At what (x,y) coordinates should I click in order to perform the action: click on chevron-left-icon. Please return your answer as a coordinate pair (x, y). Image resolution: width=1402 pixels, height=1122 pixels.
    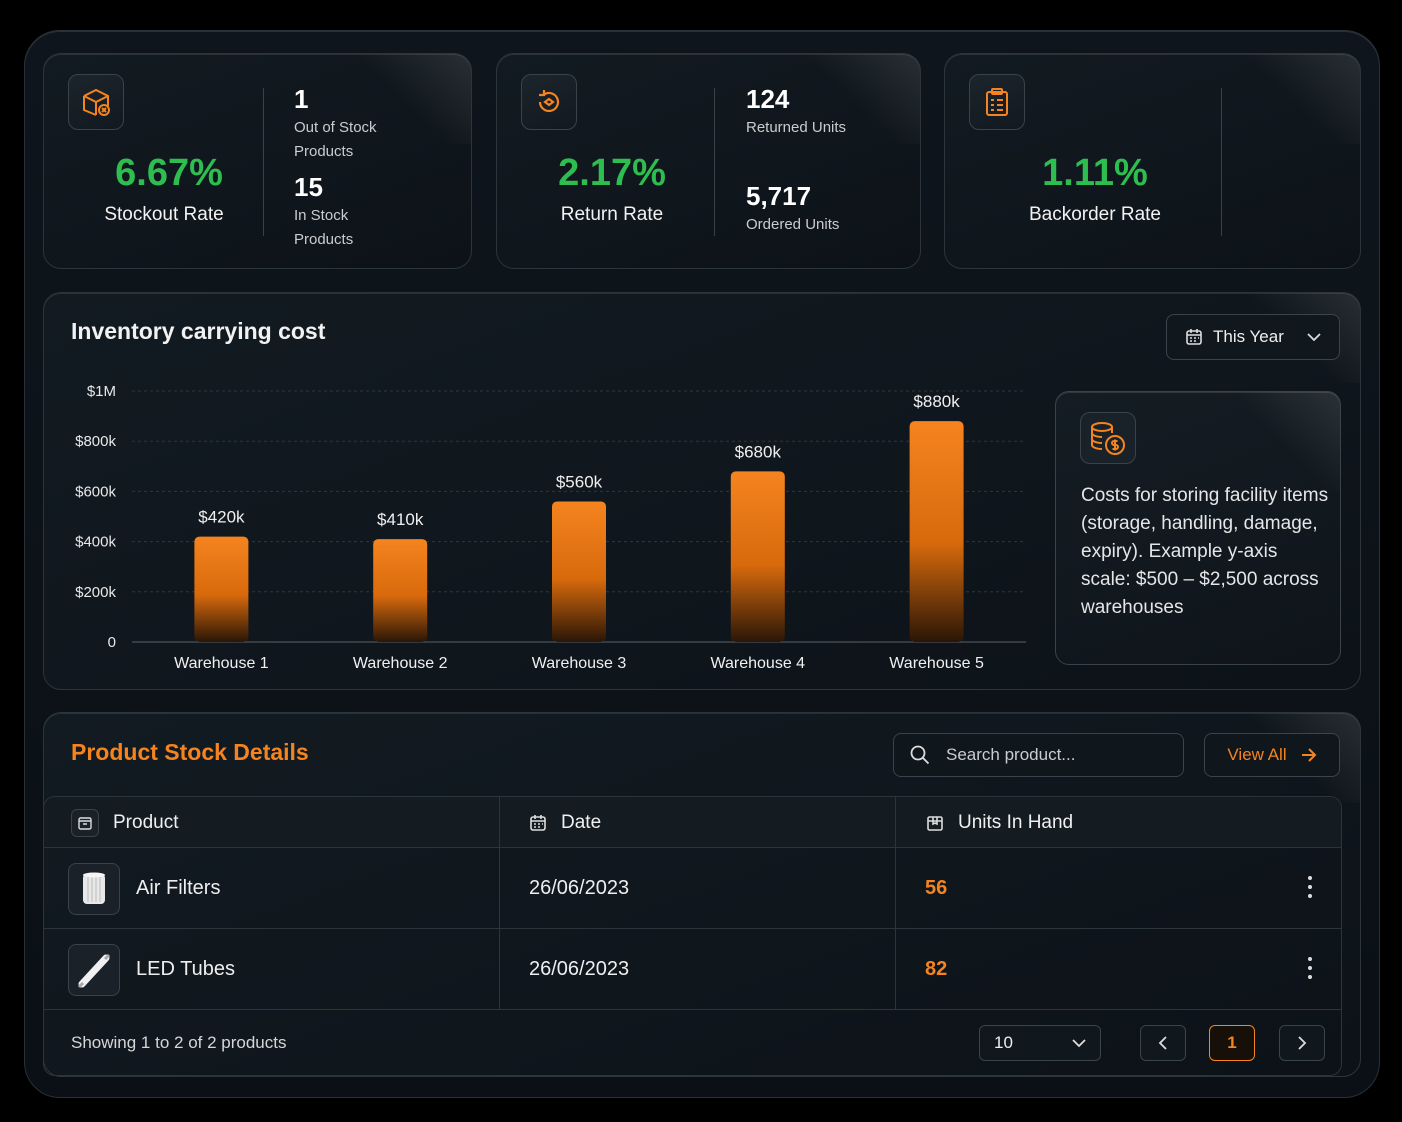
    Looking at the image, I should click on (1162, 1043).